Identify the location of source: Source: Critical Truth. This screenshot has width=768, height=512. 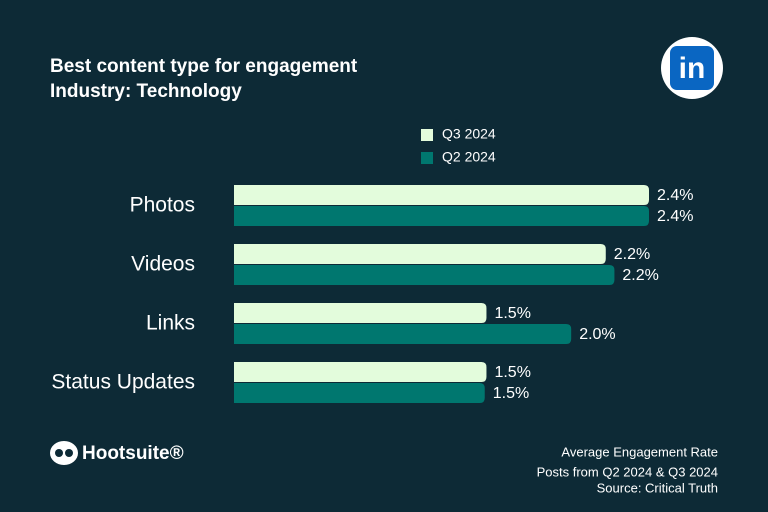
(657, 487).